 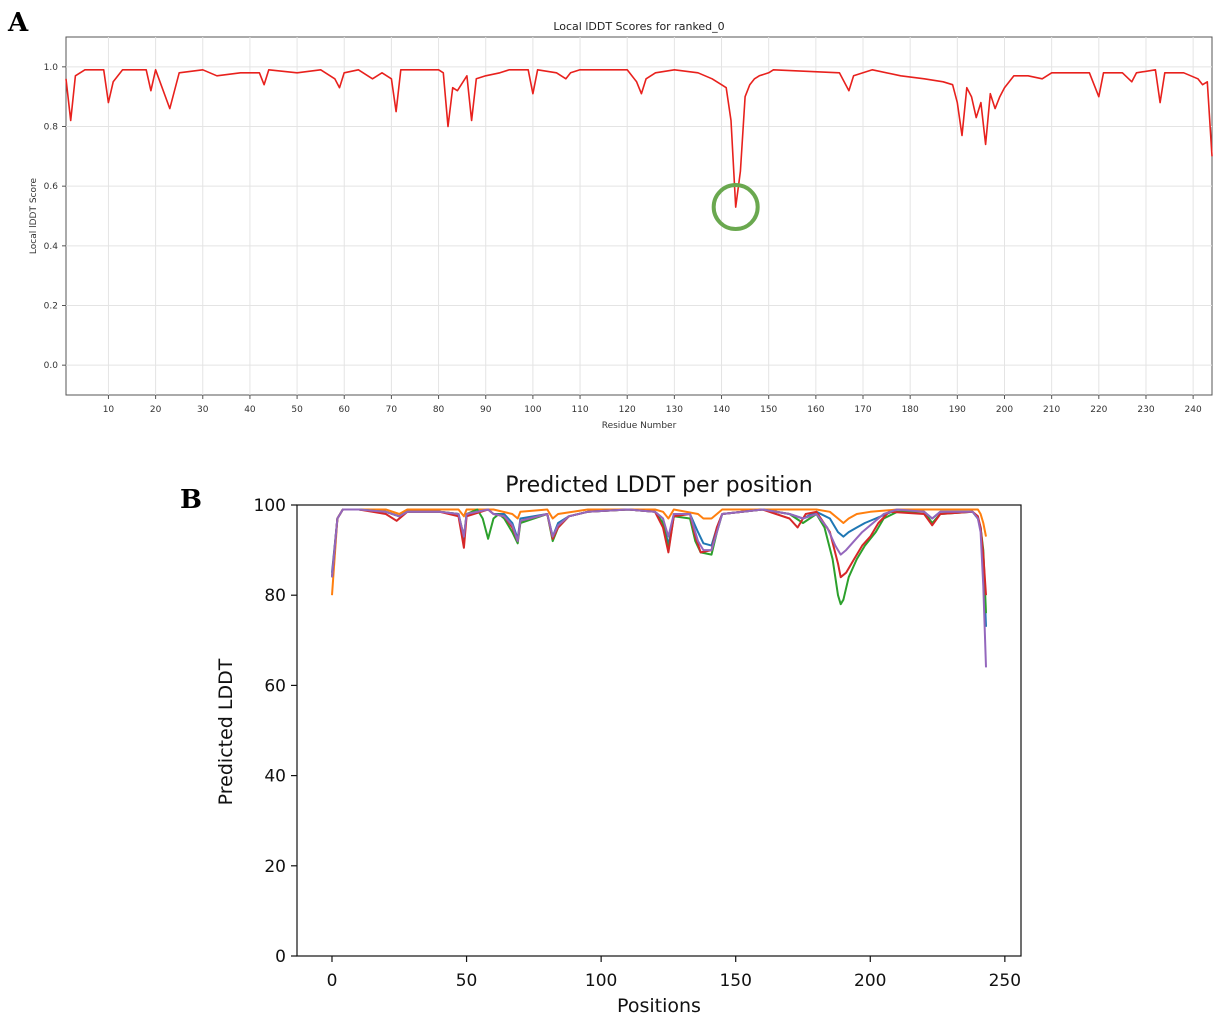 What do you see at coordinates (659, 1006) in the screenshot?
I see `chart-b-xlabel: Positions` at bounding box center [659, 1006].